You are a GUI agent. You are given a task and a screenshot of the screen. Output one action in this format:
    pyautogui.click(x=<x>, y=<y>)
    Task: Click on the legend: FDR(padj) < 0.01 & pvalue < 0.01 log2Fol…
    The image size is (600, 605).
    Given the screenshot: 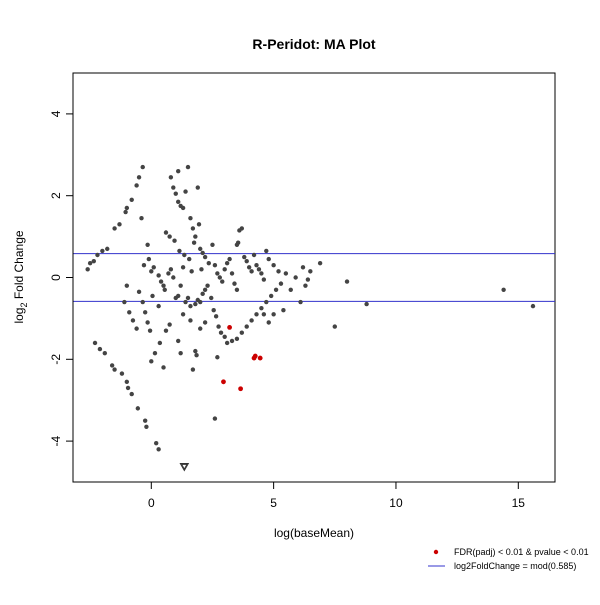 What is the action you would take?
    pyautogui.click(x=508, y=559)
    